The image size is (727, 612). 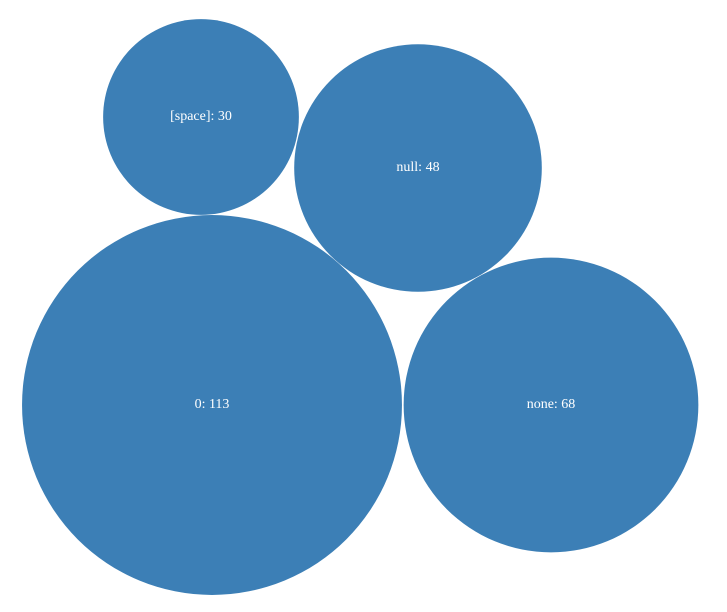 I want to click on bubble-label: [space]: 30, so click(x=201, y=116).